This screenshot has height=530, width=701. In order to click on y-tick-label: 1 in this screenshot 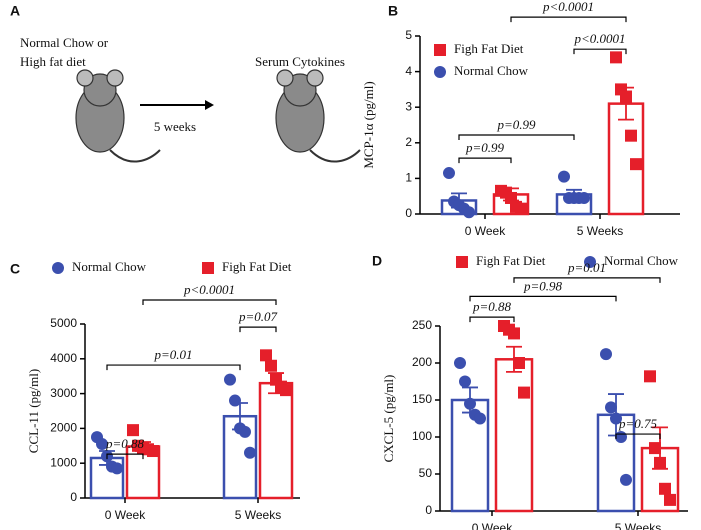, I will do `click(408, 178)`.